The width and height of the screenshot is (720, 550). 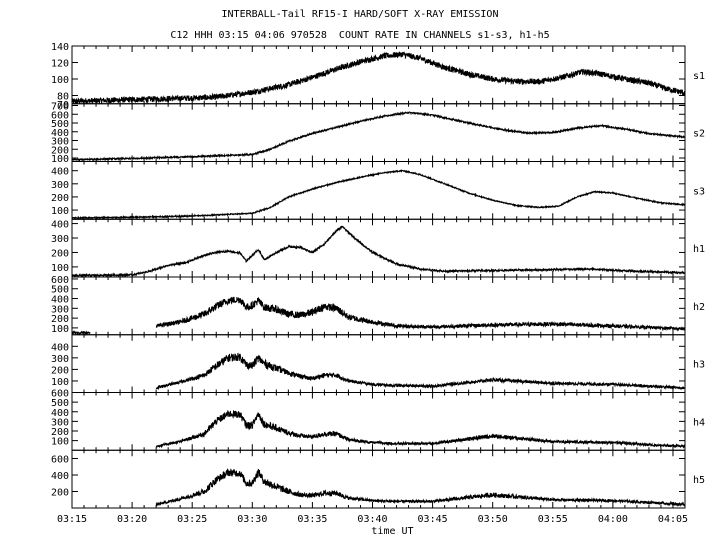 What do you see at coordinates (60, 47) in the screenshot?
I see `y-tick-label-s1: 140` at bounding box center [60, 47].